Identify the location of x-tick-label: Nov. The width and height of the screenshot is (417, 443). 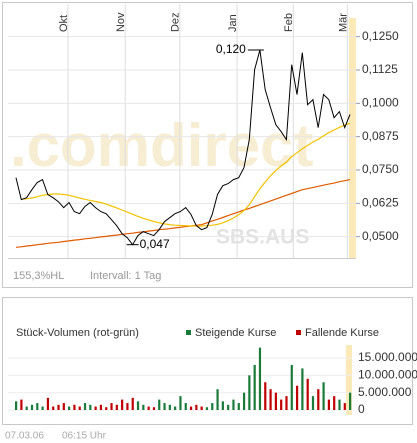
(121, 22).